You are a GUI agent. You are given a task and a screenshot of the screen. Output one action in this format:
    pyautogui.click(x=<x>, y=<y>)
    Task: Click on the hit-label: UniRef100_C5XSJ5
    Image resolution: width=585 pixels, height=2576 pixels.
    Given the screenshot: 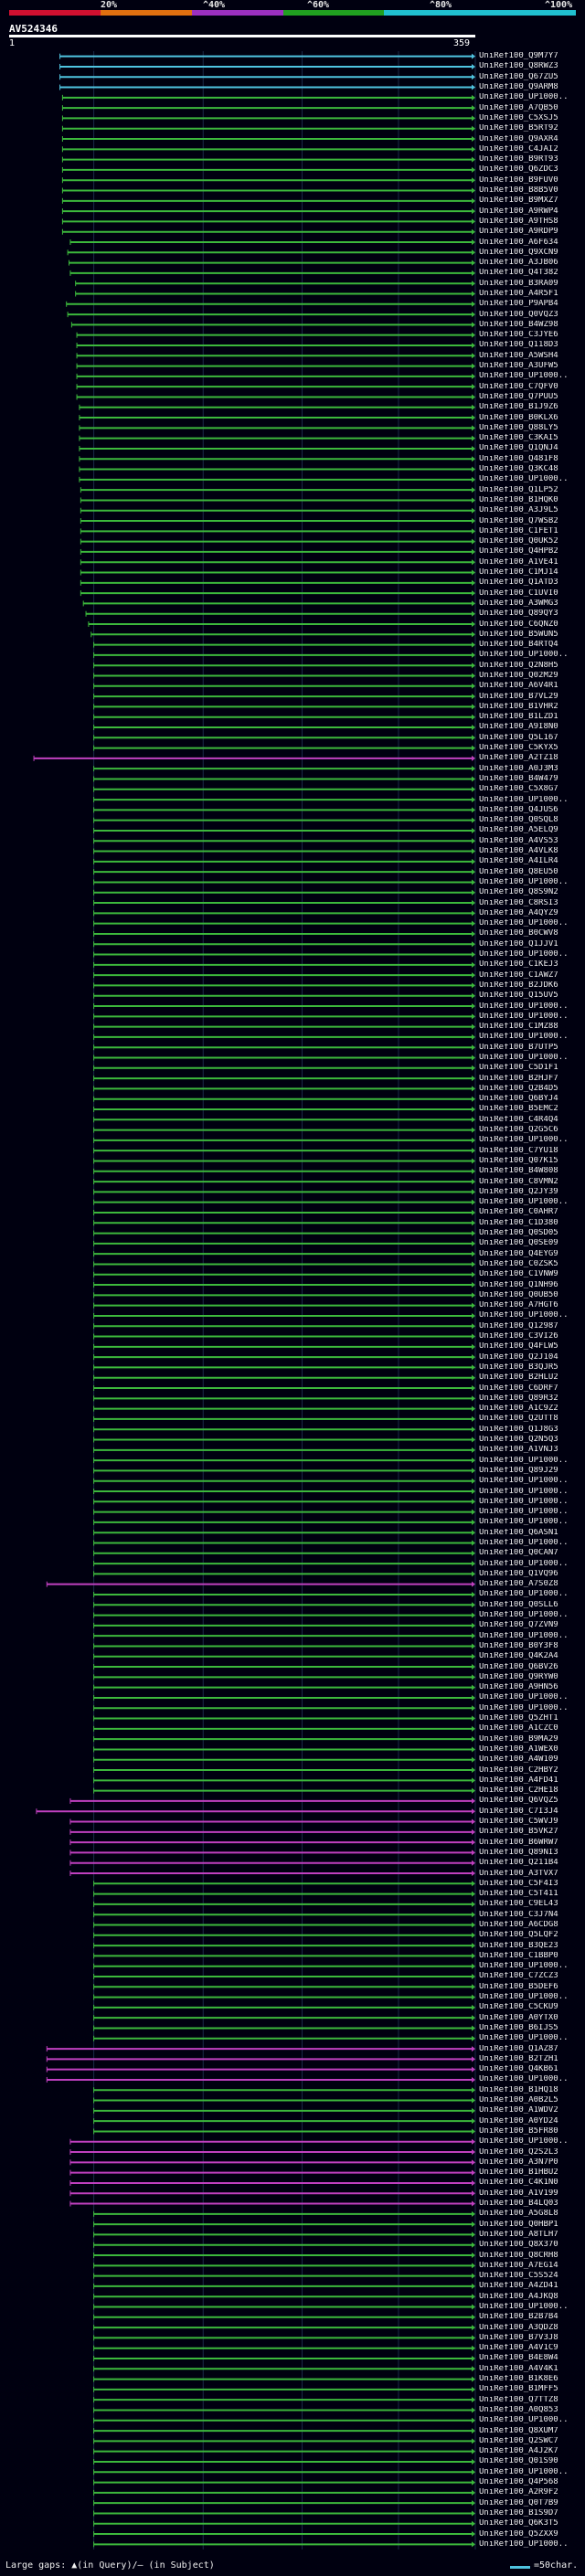 What is the action you would take?
    pyautogui.click(x=518, y=117)
    